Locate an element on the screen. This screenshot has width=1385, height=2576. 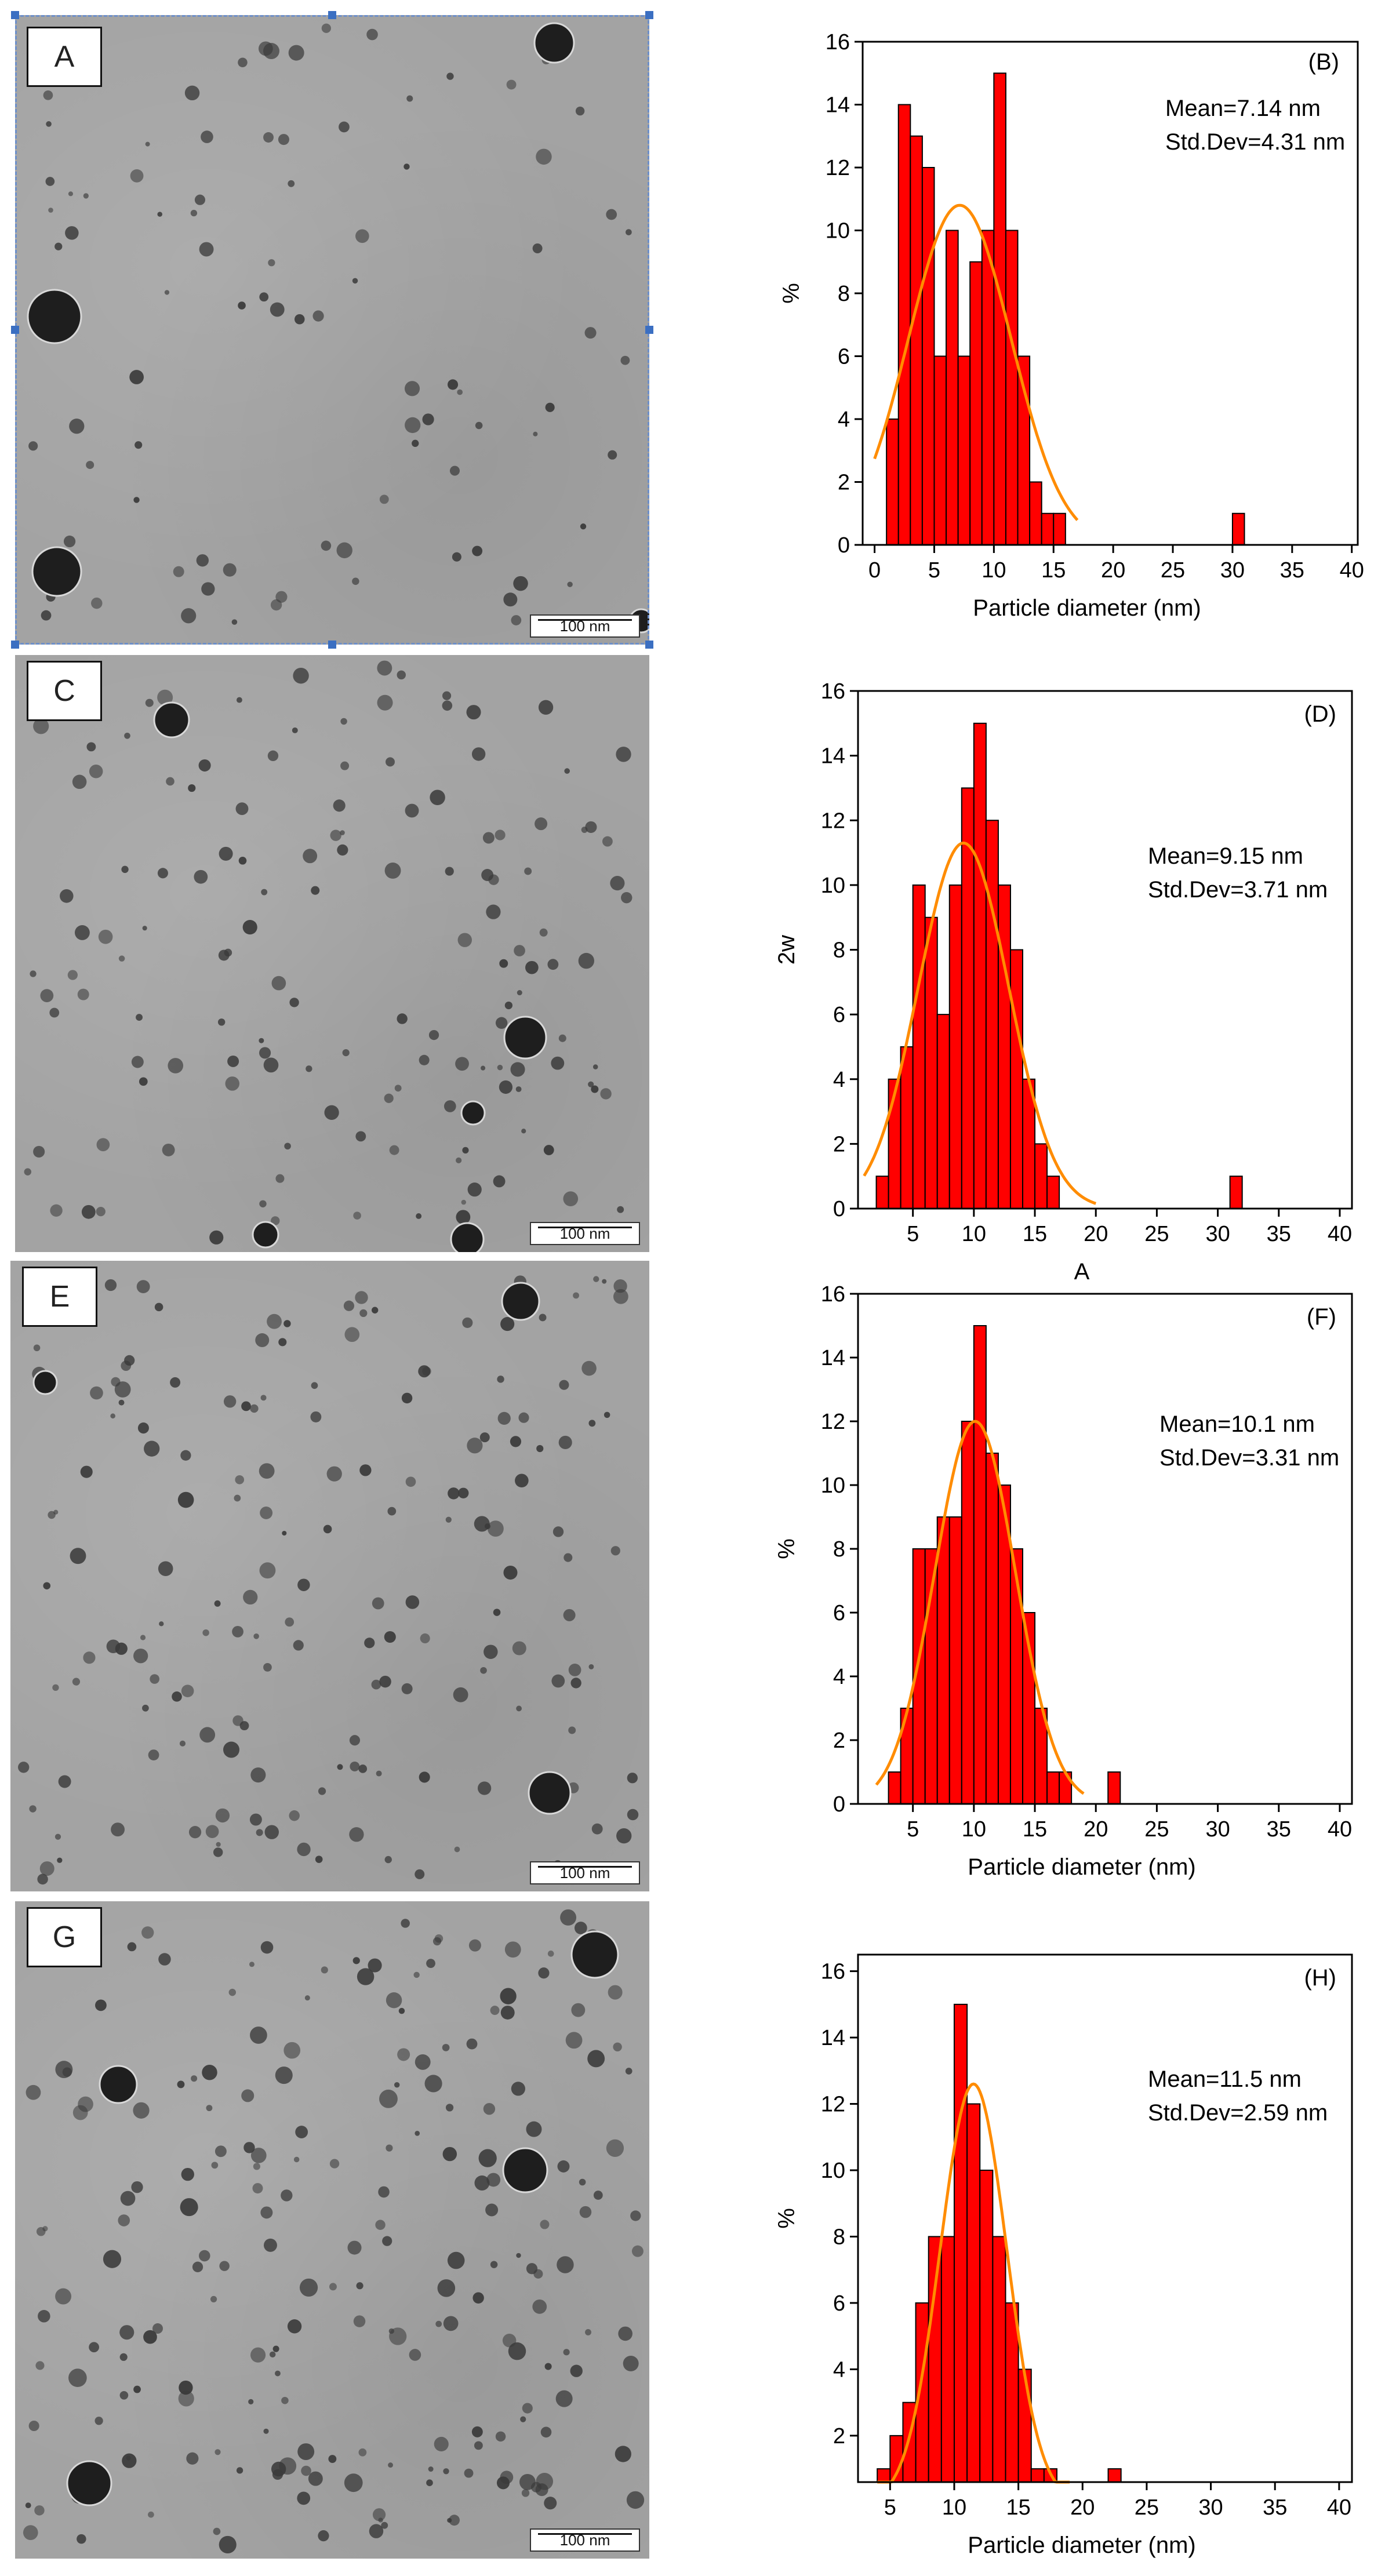
x-axis-label: A is located at coordinates (1082, 1272).